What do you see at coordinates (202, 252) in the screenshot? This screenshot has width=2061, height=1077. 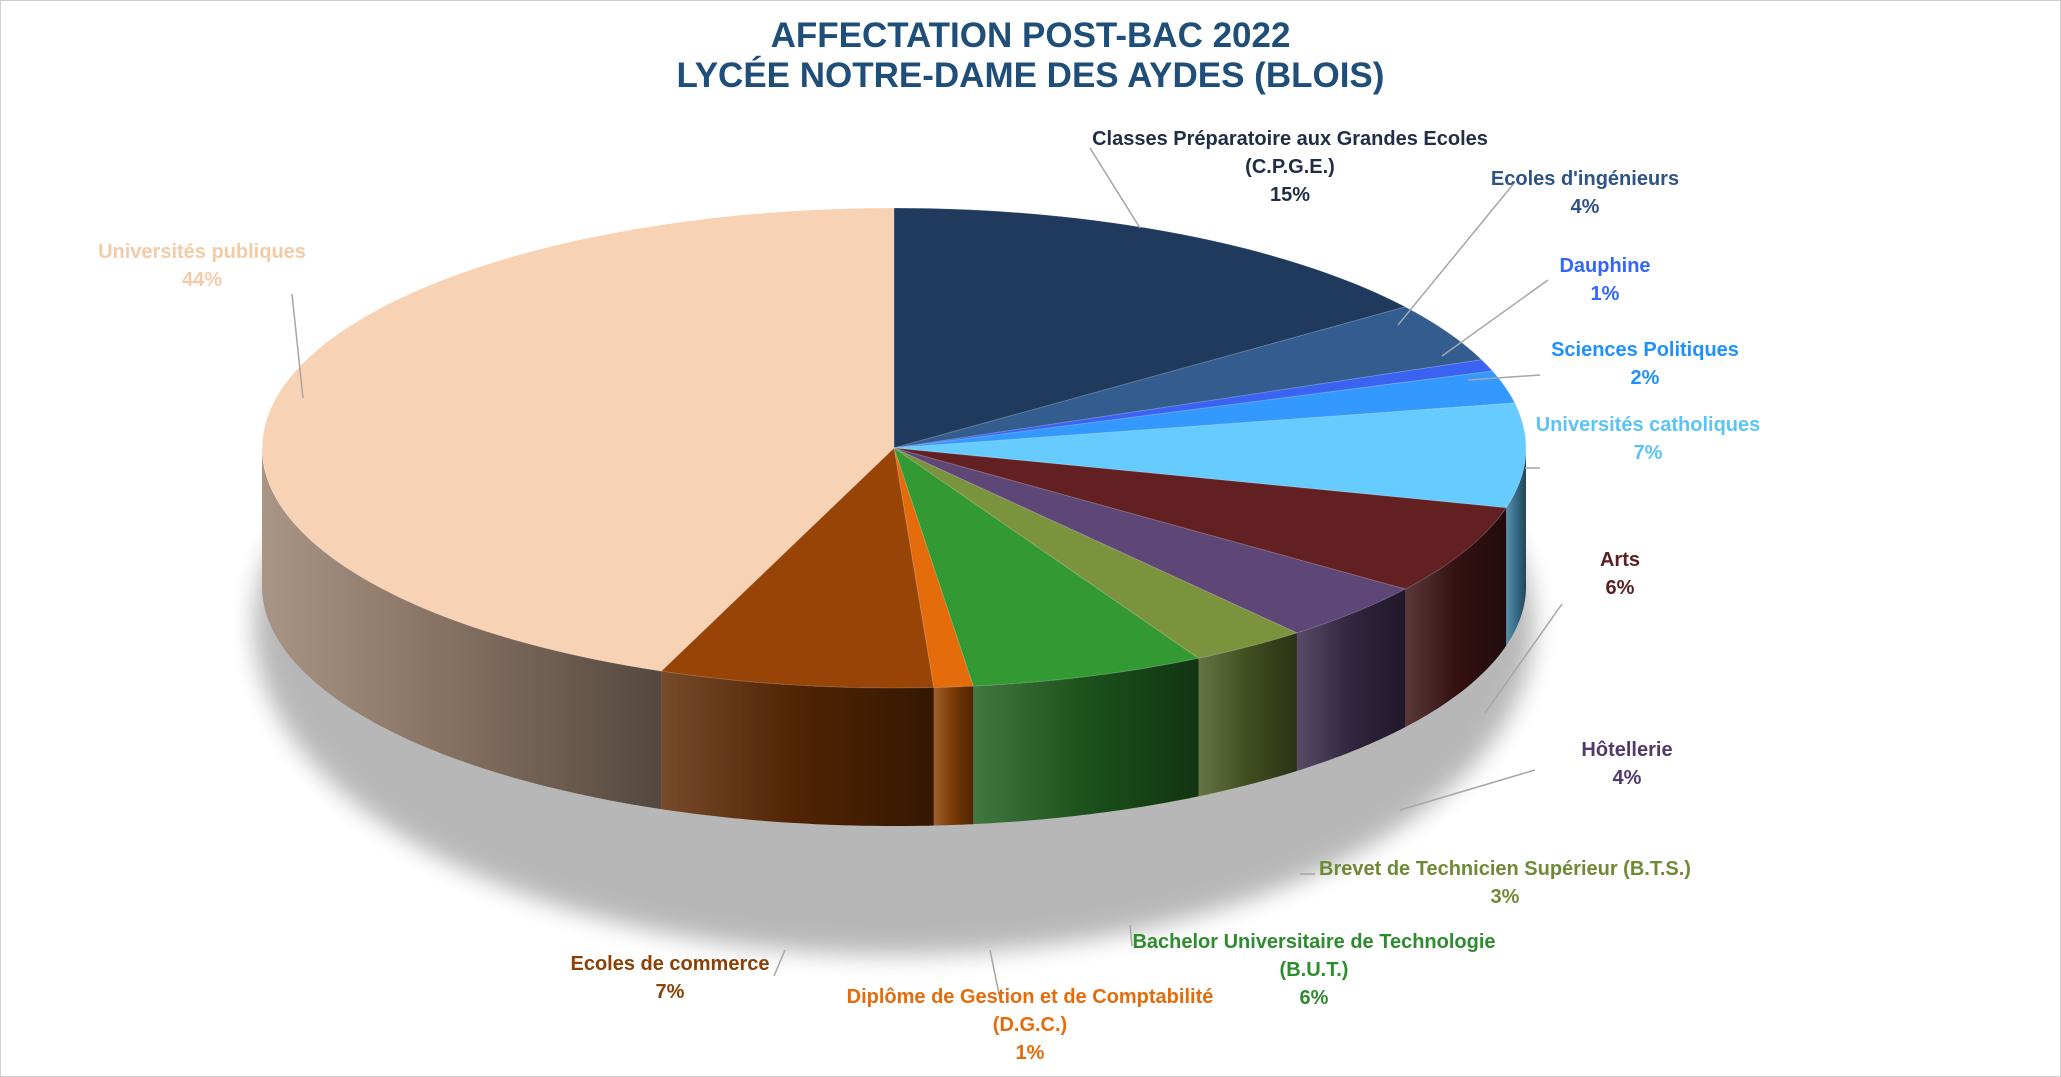 I see `slice-label-universites-publiques: Universités publiques` at bounding box center [202, 252].